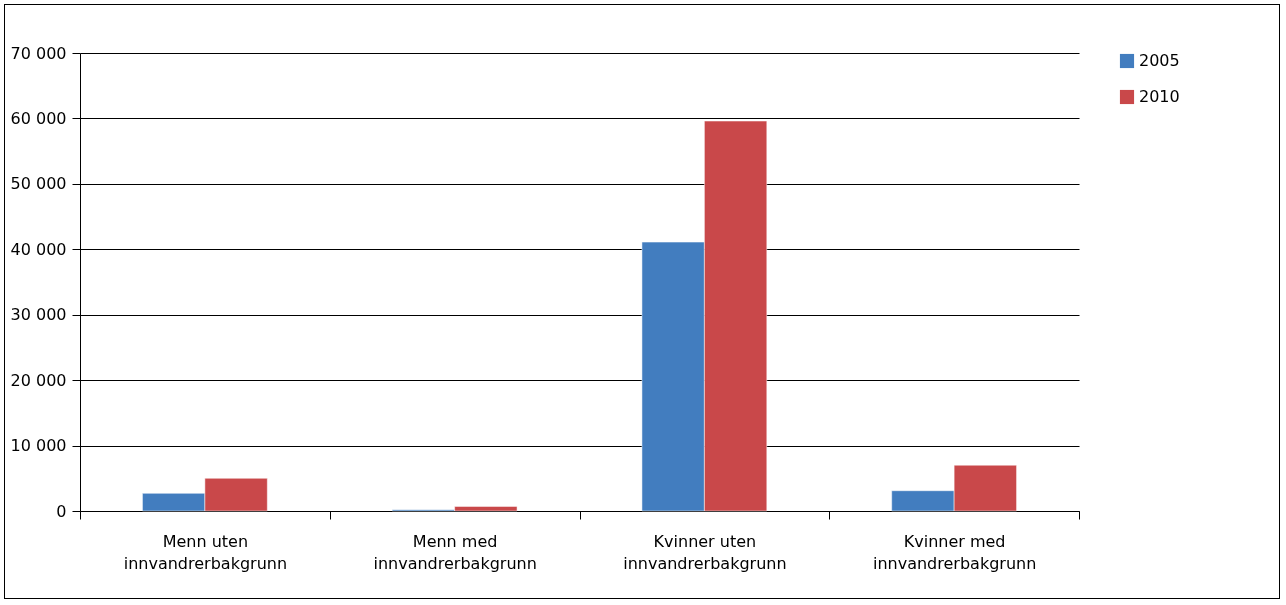 This screenshot has height=605, width=1286. Describe the element at coordinates (38, 53) in the screenshot. I see `y-tick-label: 70 000` at that location.